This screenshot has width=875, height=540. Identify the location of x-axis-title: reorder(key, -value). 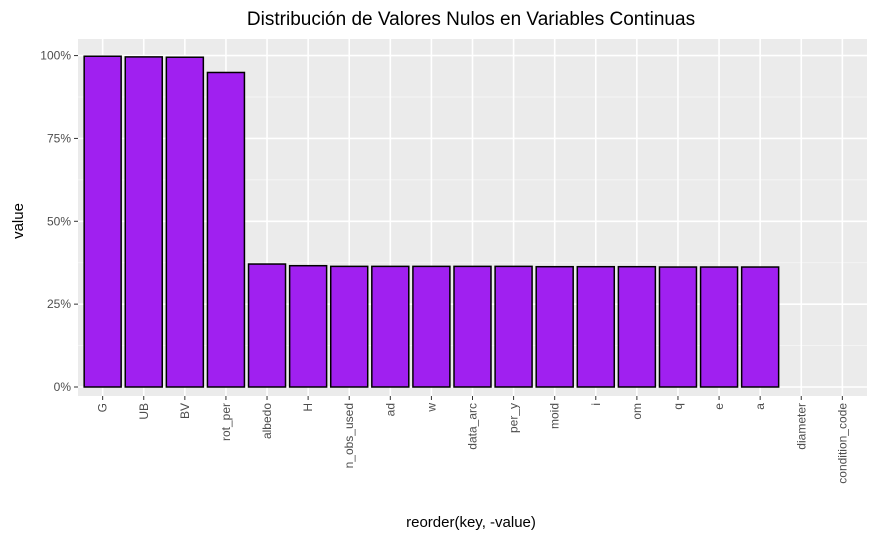
(471, 522).